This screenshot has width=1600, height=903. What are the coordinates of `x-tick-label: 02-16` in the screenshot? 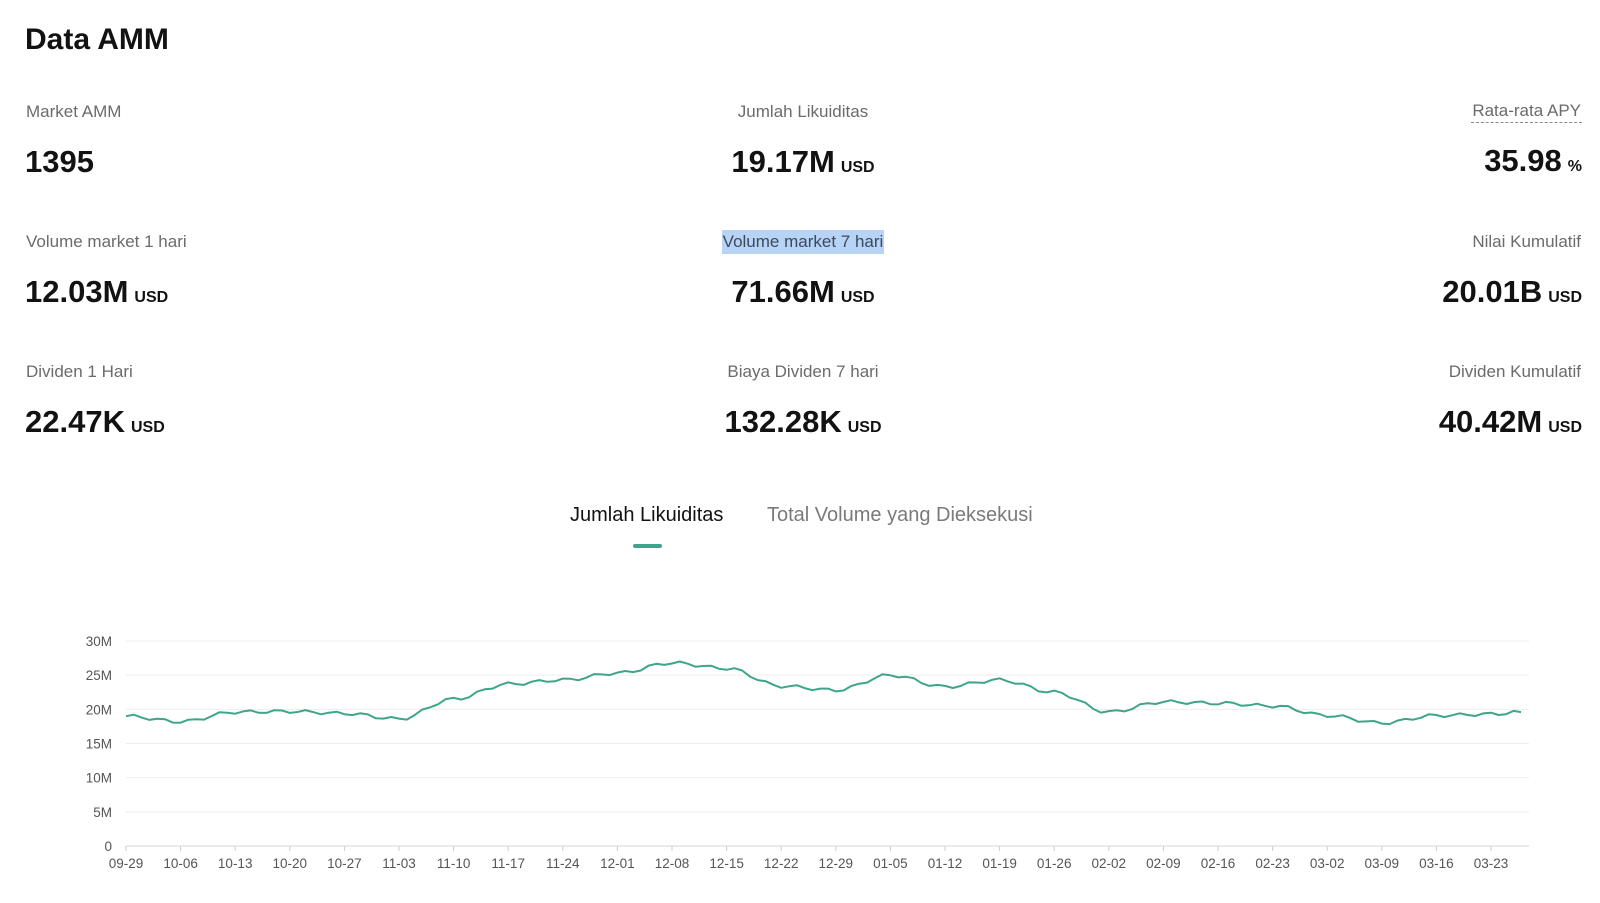 It's located at (1218, 863).